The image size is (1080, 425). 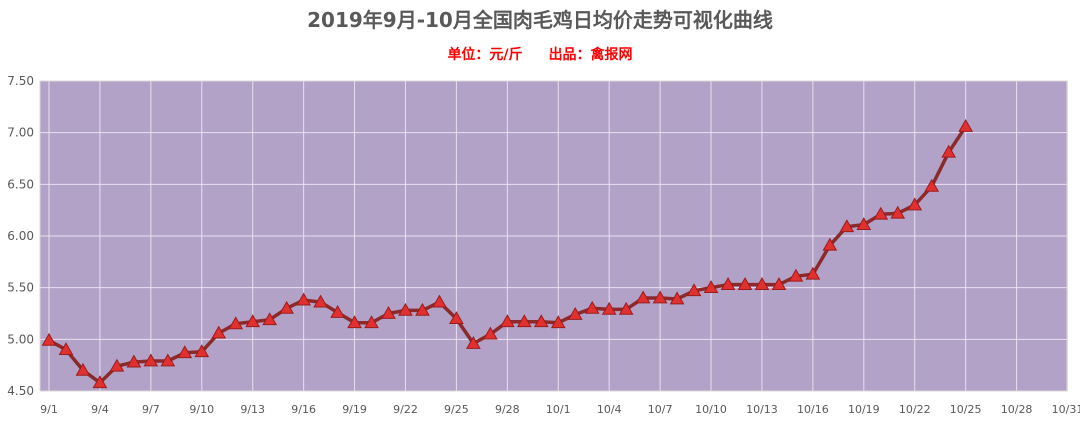 What do you see at coordinates (558, 409) in the screenshot?
I see `x-tick-label: 10/1` at bounding box center [558, 409].